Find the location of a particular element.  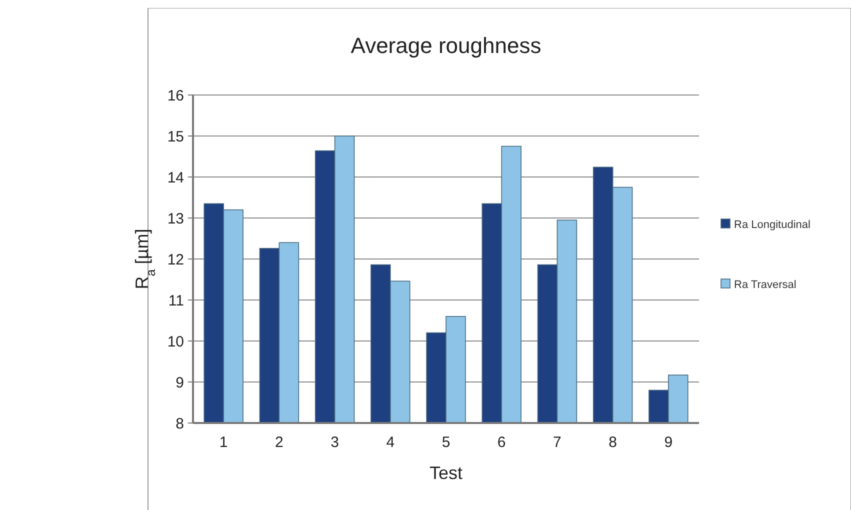

x-tick-label: 9 is located at coordinates (668, 442).